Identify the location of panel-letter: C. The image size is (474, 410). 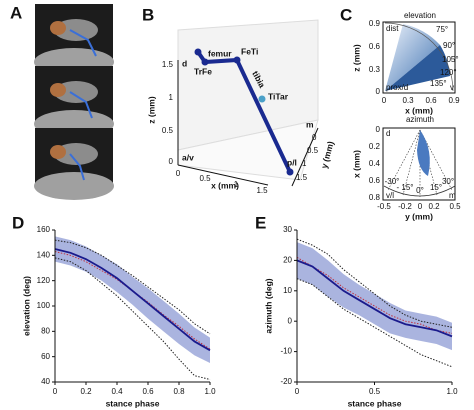
(346, 14).